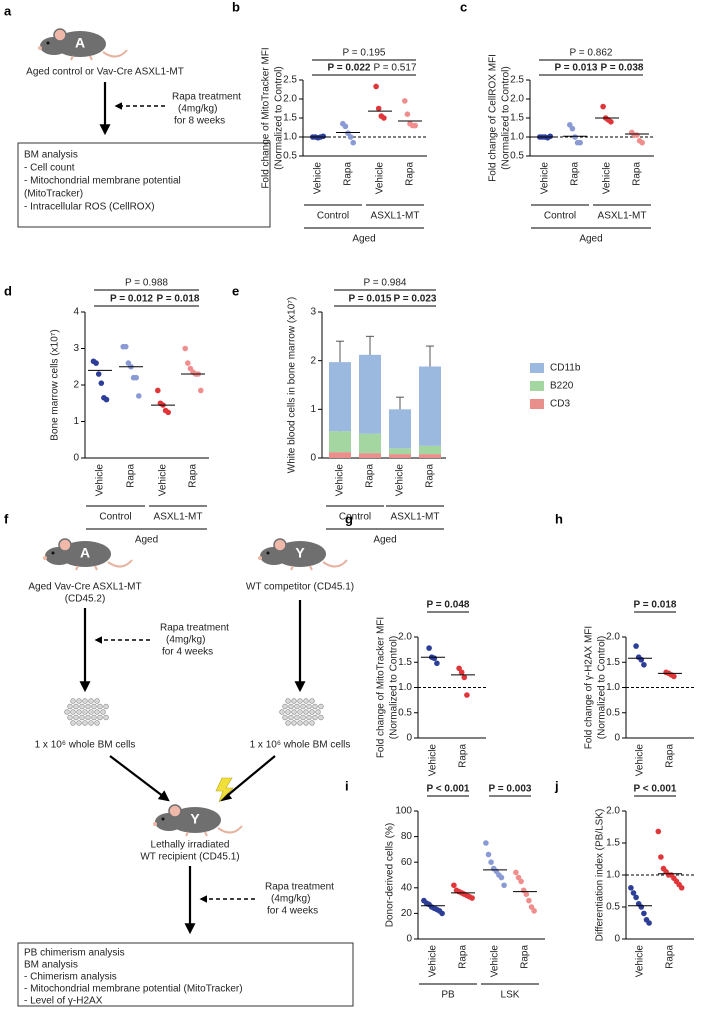 This screenshot has height=1014, width=702. I want to click on y-axis-label: Fold change of MitoTracker MFI, so click(381, 687).